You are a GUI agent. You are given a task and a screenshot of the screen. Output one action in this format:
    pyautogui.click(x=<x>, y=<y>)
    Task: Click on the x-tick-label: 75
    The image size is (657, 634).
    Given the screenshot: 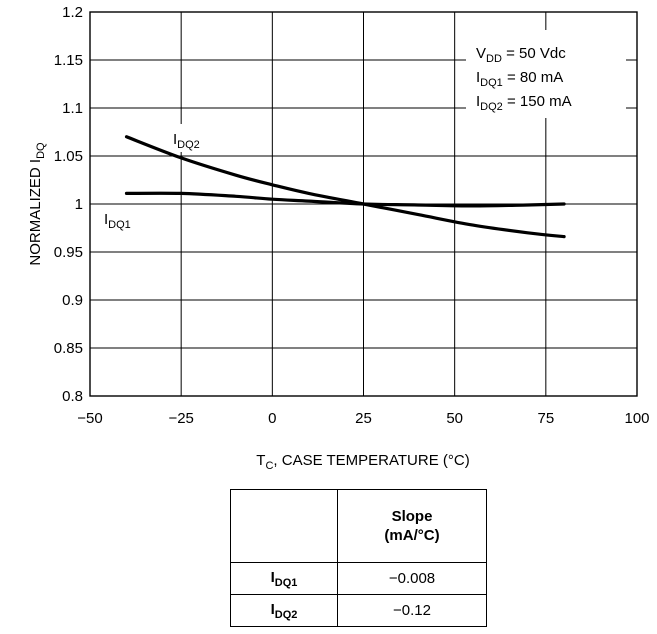 What is the action you would take?
    pyautogui.click(x=545, y=418)
    